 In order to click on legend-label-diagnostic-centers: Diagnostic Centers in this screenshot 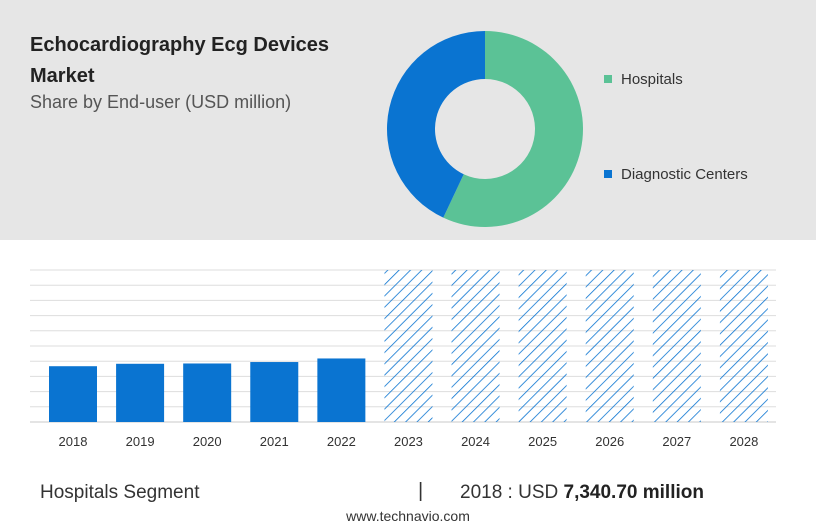, I will do `click(684, 174)`.